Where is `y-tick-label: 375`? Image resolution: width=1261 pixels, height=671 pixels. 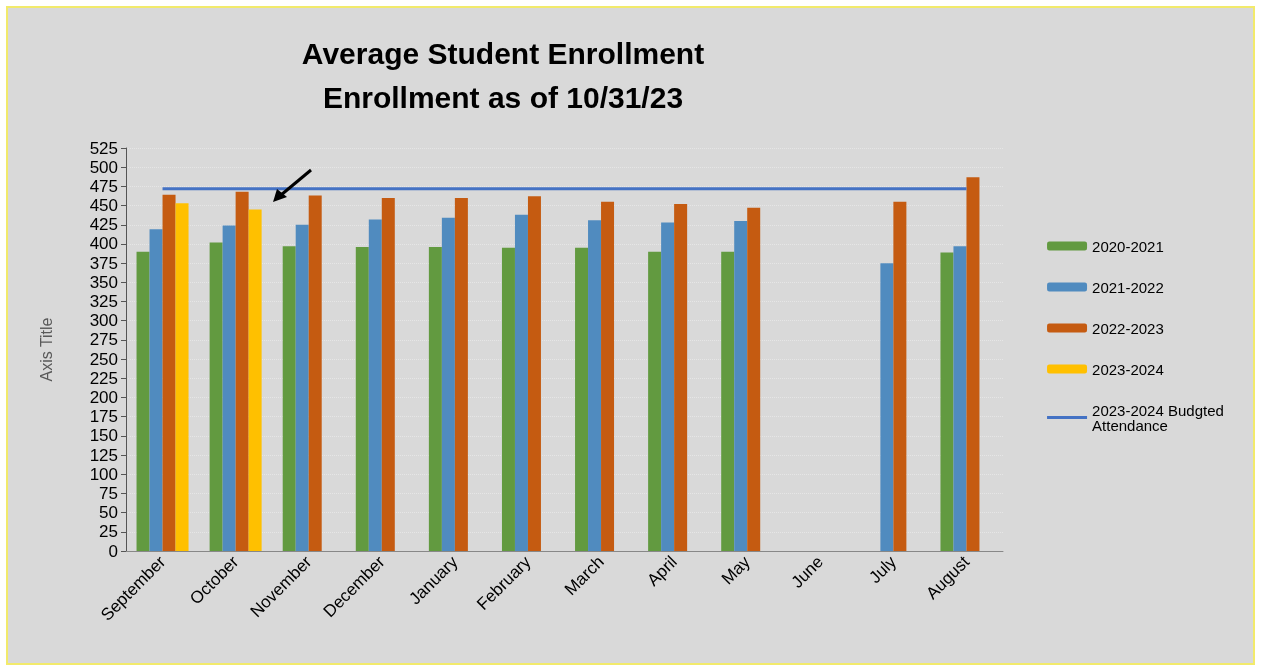
y-tick-label: 375 is located at coordinates (103, 263).